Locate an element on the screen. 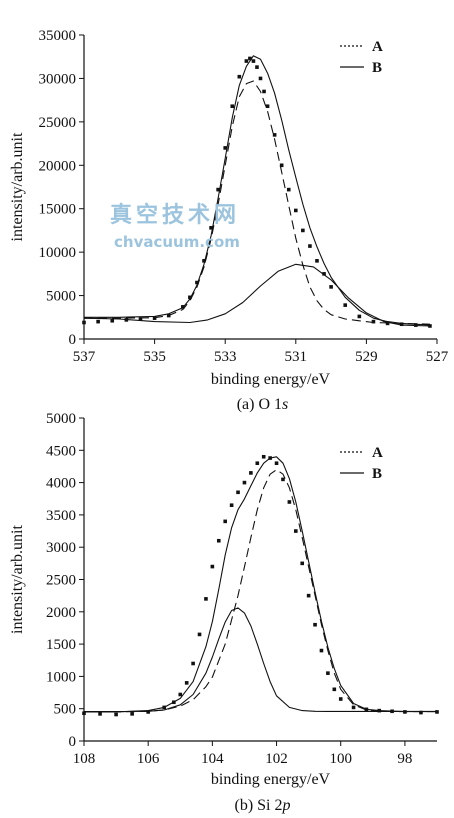  x-tick-label: 108 is located at coordinates (84, 759).